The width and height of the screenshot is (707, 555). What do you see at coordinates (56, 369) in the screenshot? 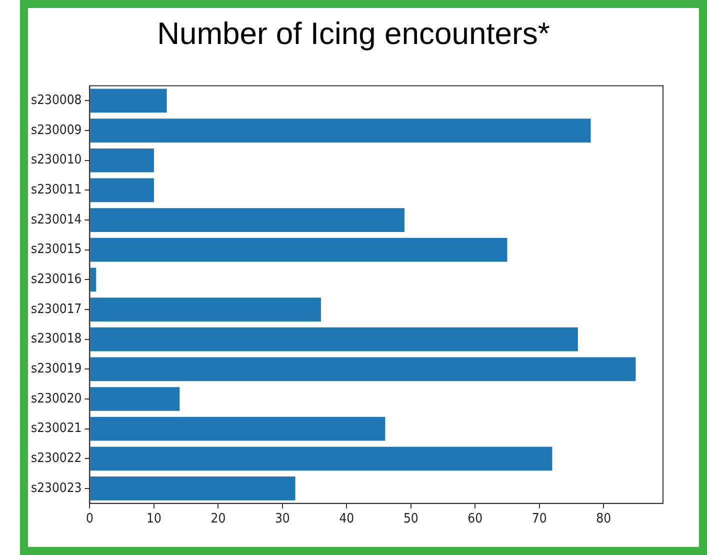
I see `y-tick-label: s230019` at bounding box center [56, 369].